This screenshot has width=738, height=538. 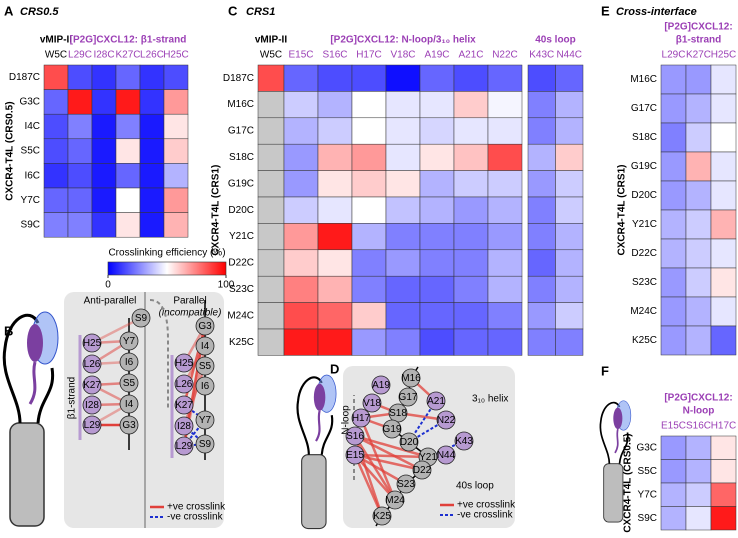 I want to click on group-label: [P2G]CXCL12: β1-strand, so click(x=128, y=40).